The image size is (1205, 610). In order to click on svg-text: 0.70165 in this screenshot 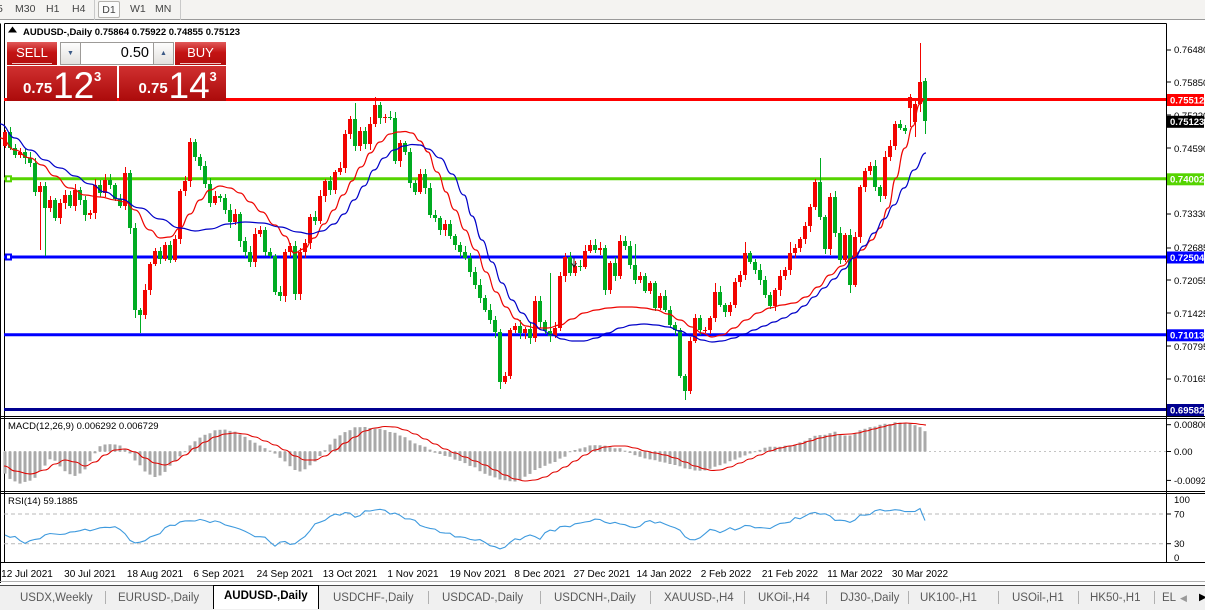, I will do `click(1189, 379)`.